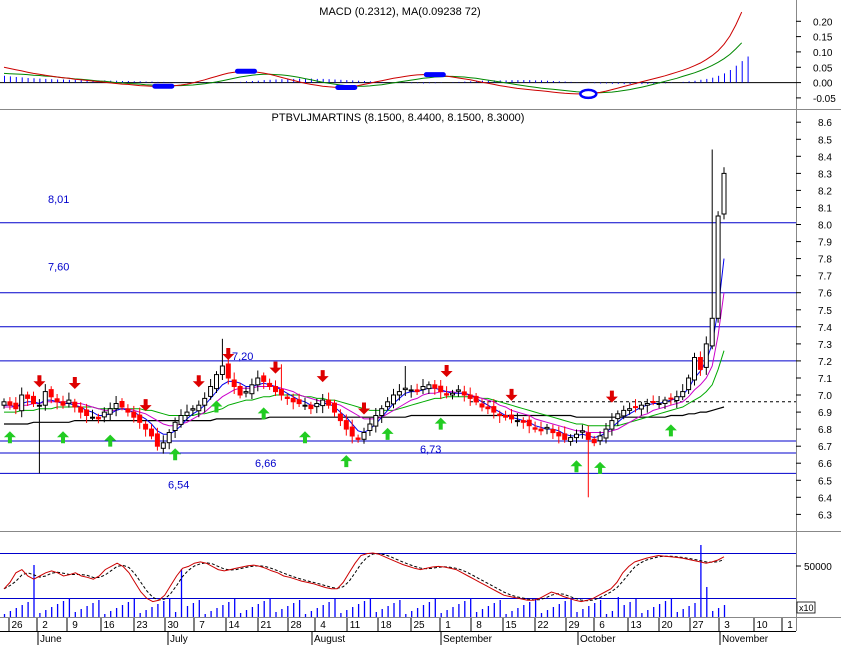 The width and height of the screenshot is (841, 650). I want to click on x-month-label: June, so click(51, 639).